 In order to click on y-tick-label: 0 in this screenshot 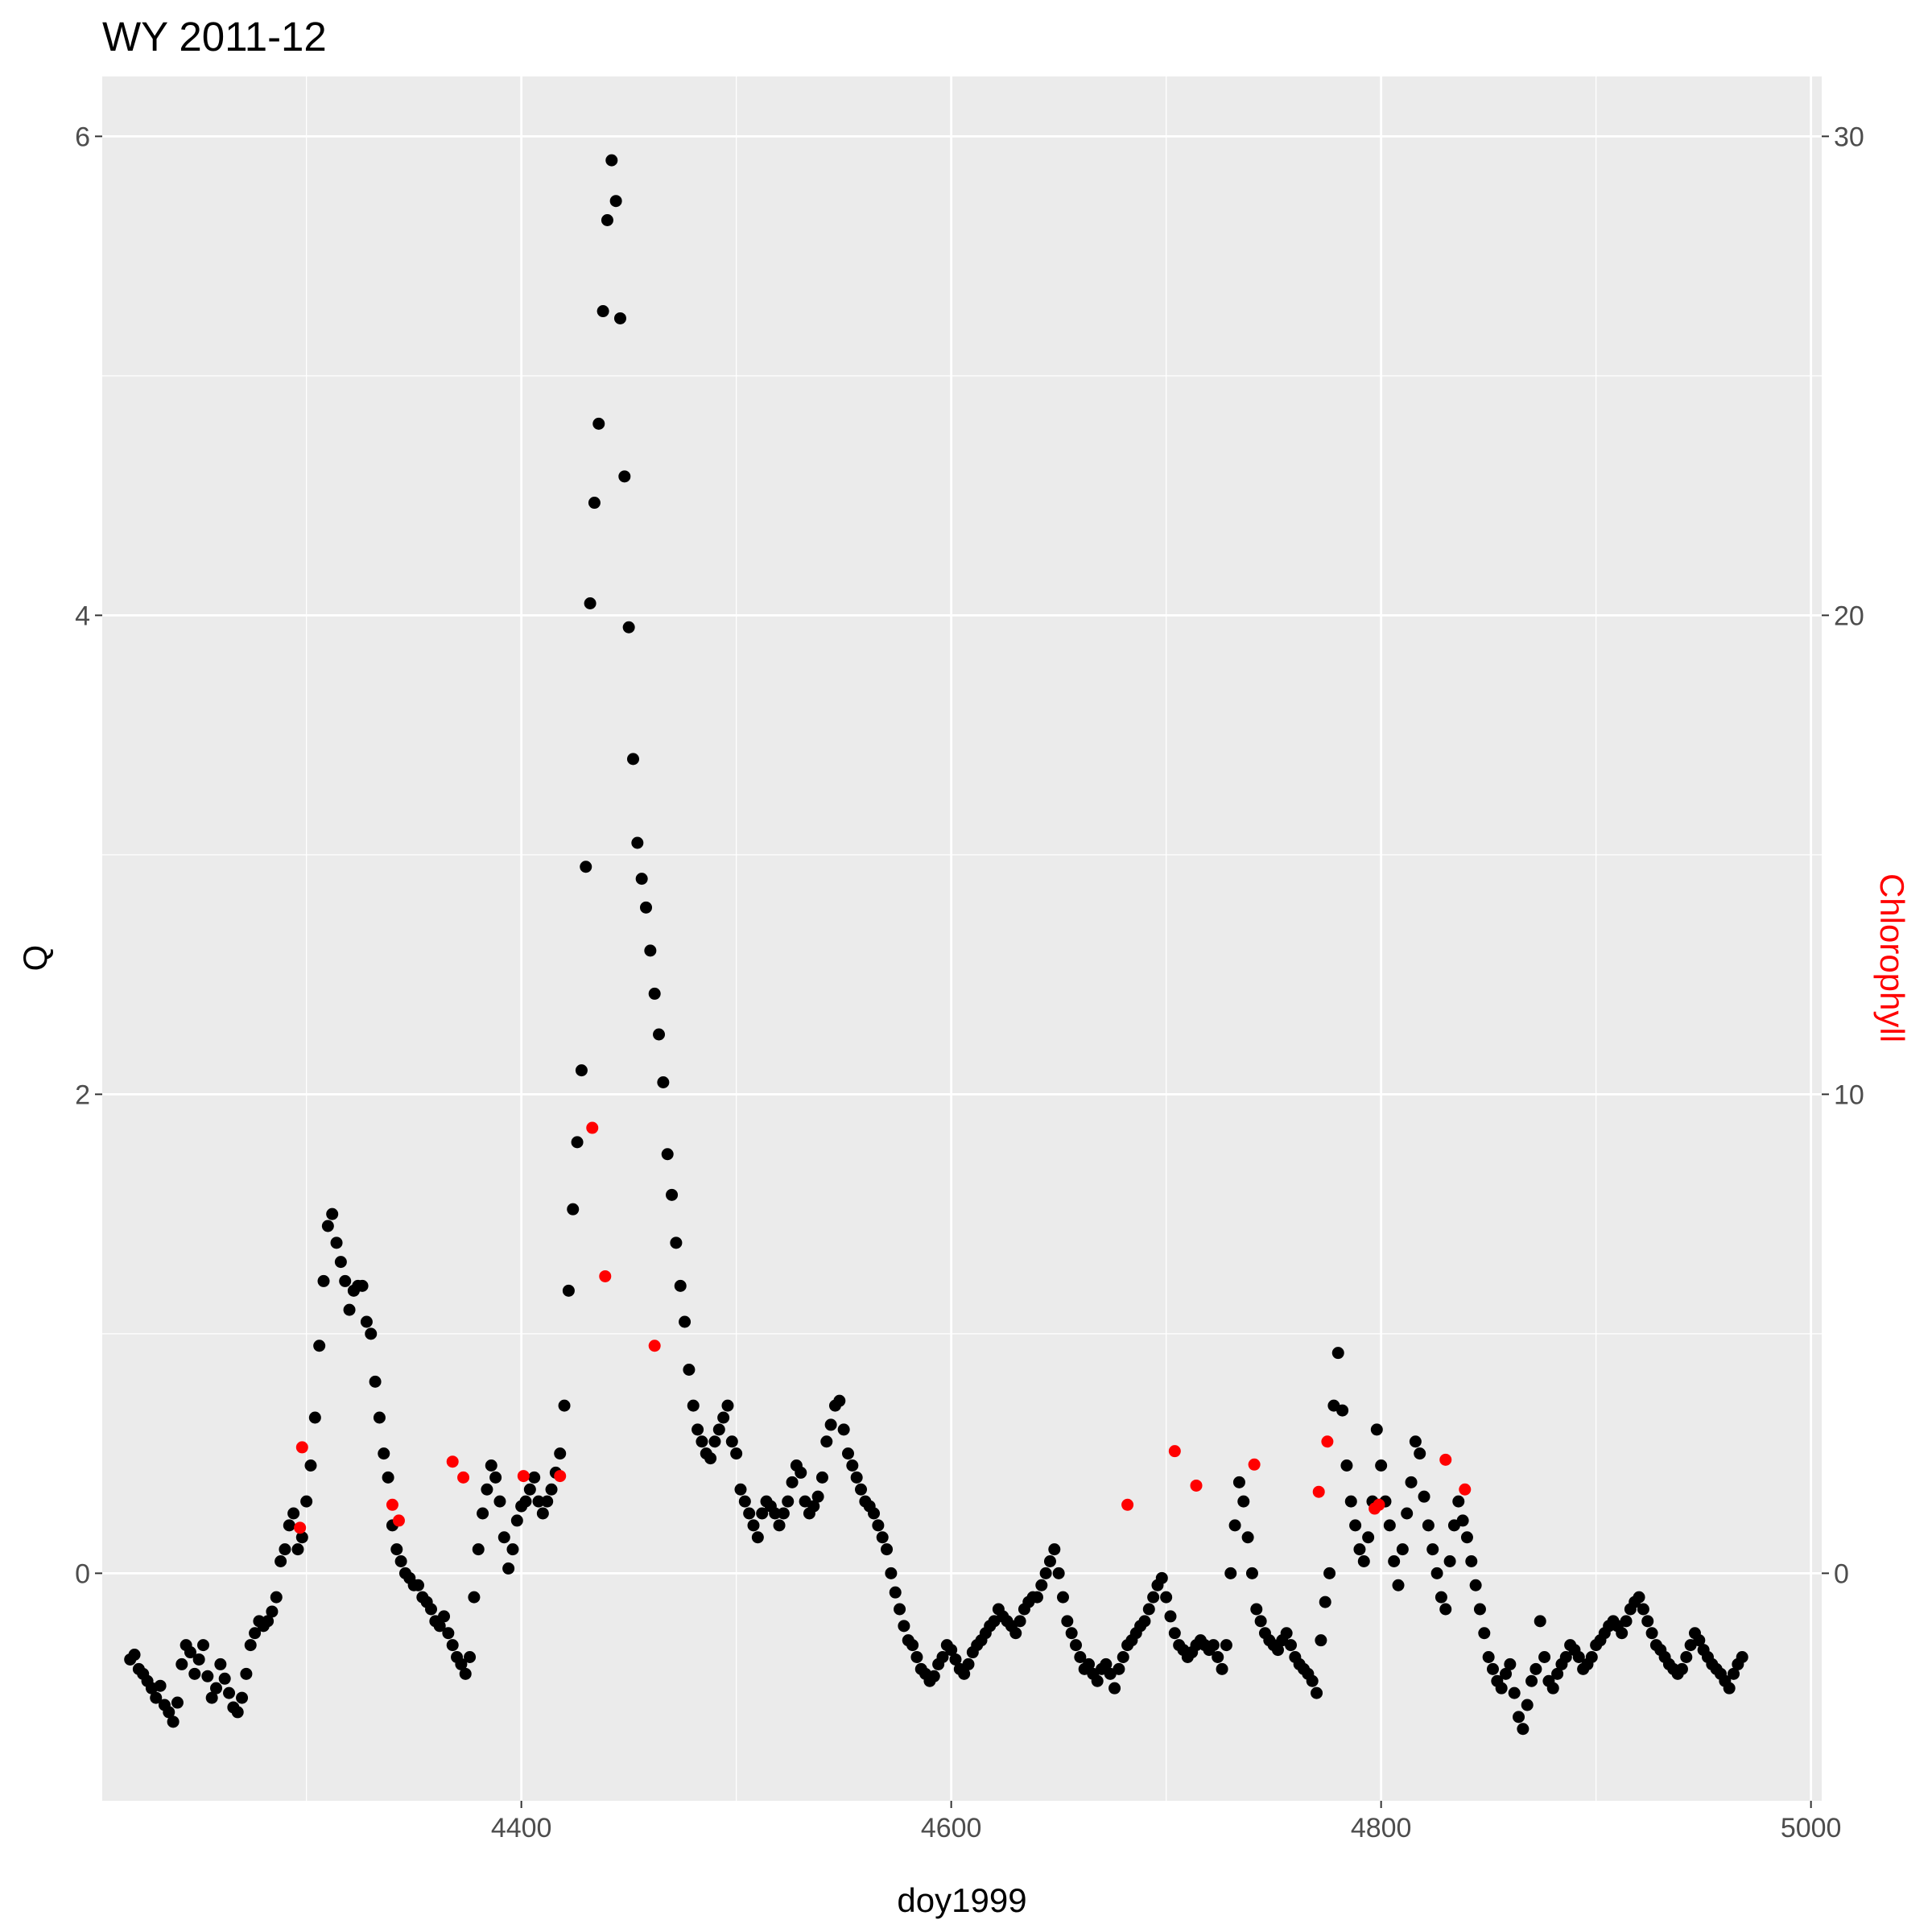, I will do `click(82, 1573)`.